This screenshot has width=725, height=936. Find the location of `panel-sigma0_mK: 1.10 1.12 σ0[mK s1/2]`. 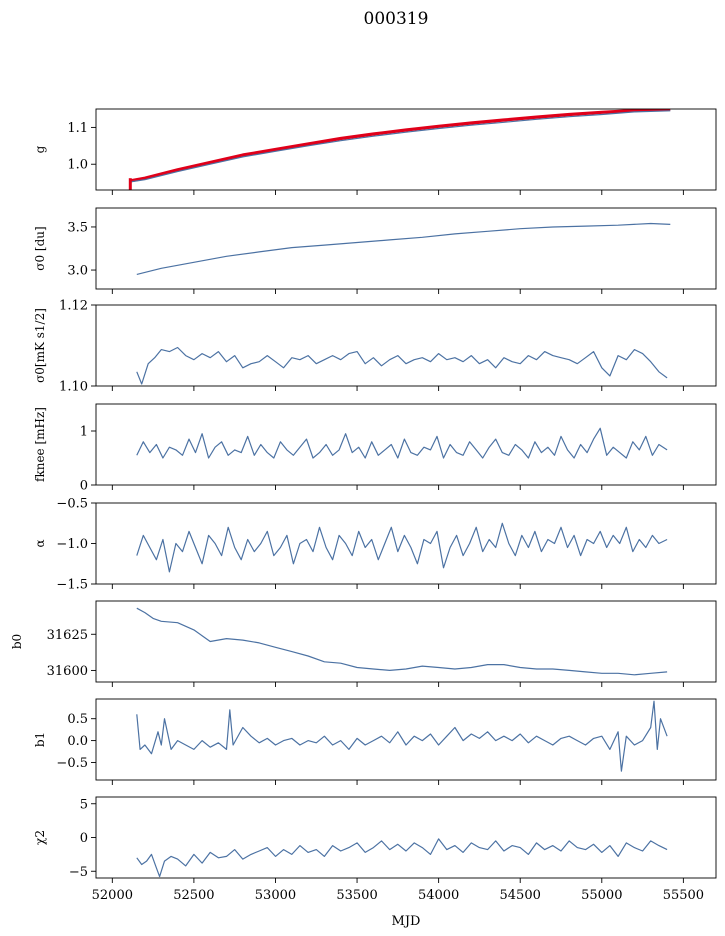

panel-sigma0_mK: 1.10 1.12 σ0[mK s1/2] is located at coordinates (375, 347).